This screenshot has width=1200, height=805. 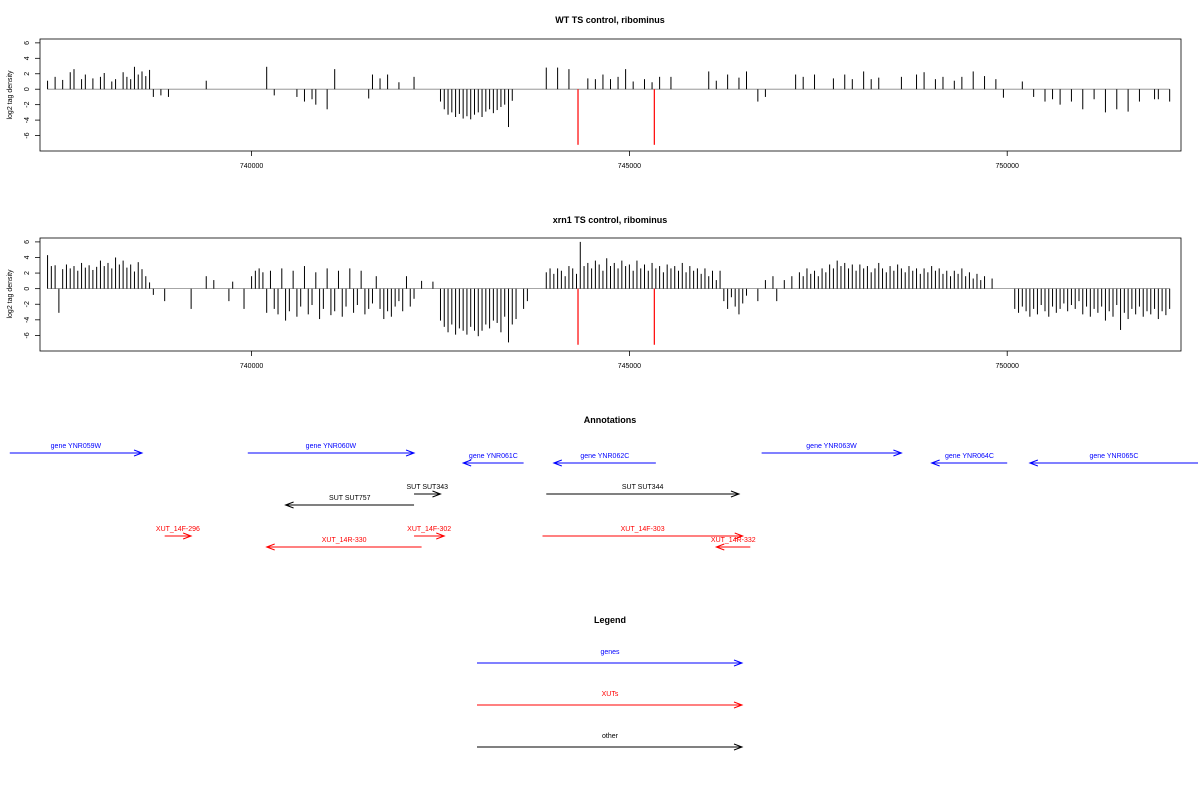 What do you see at coordinates (27, 43) in the screenshot?
I see `wt-y-tick-label: 6` at bounding box center [27, 43].